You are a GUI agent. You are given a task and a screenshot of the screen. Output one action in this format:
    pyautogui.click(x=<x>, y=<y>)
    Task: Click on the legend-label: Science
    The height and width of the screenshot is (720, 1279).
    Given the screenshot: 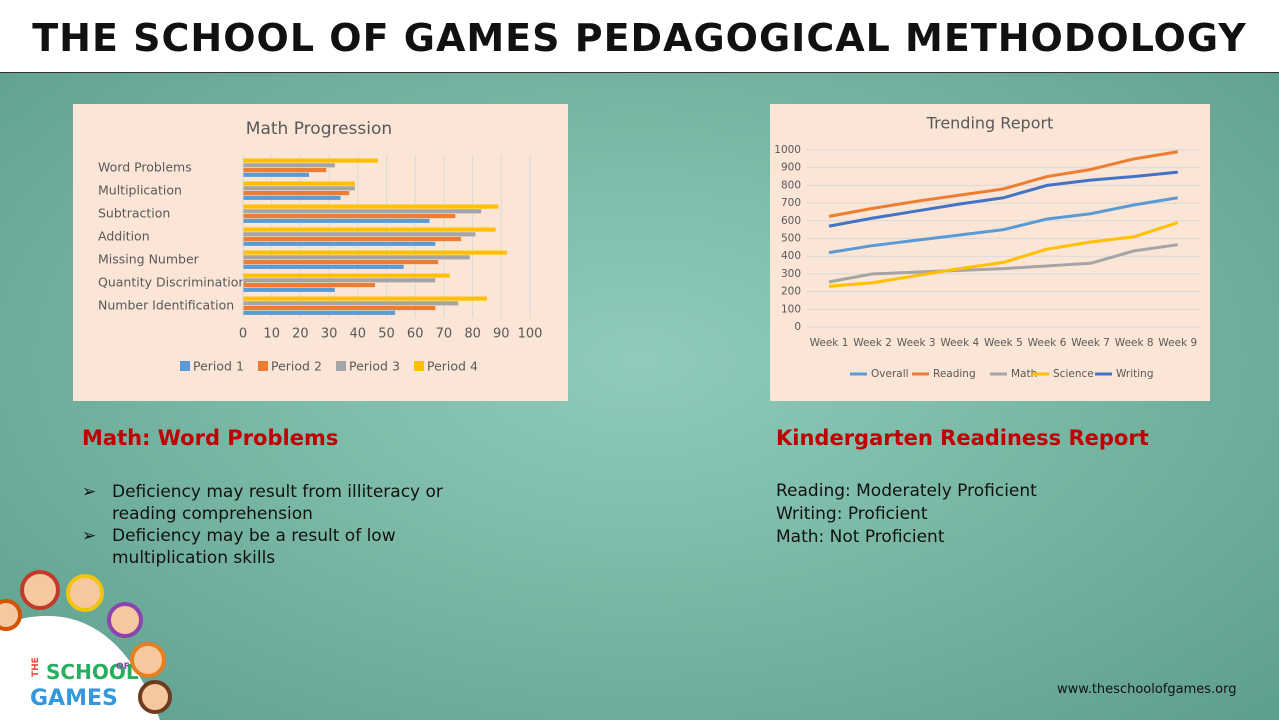 What is the action you would take?
    pyautogui.click(x=1073, y=374)
    